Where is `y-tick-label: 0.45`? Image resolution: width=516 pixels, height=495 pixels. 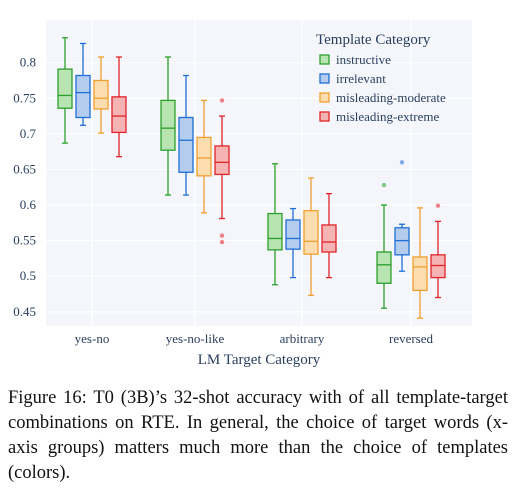 y-tick-label: 0.45 is located at coordinates (24, 311).